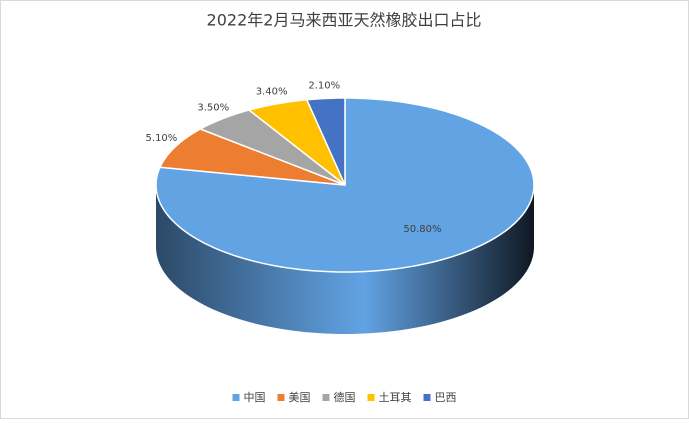  I want to click on legend: 中国 美国 德国 土耳其 巴西, so click(344, 397).